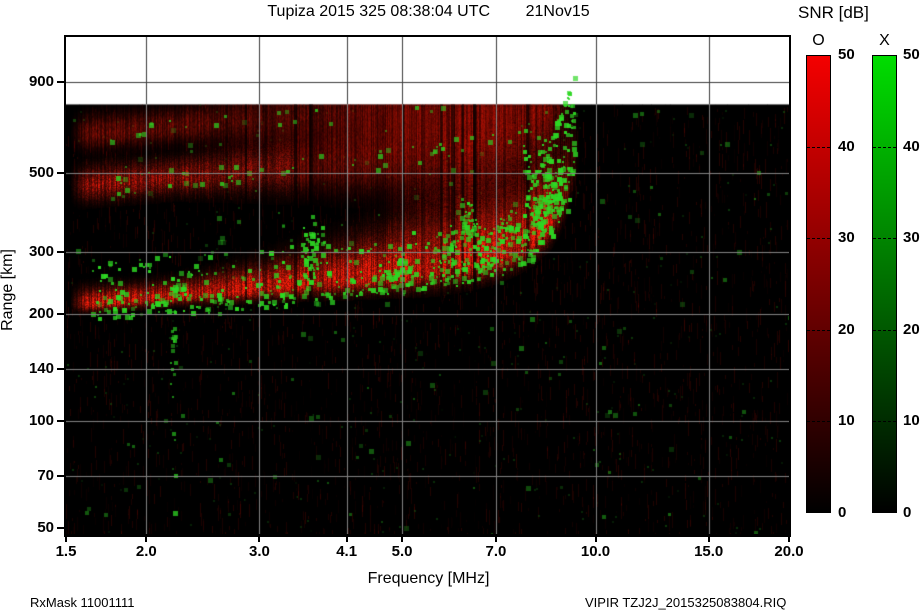  I want to click on x-mode-colorbar, so click(884, 284).